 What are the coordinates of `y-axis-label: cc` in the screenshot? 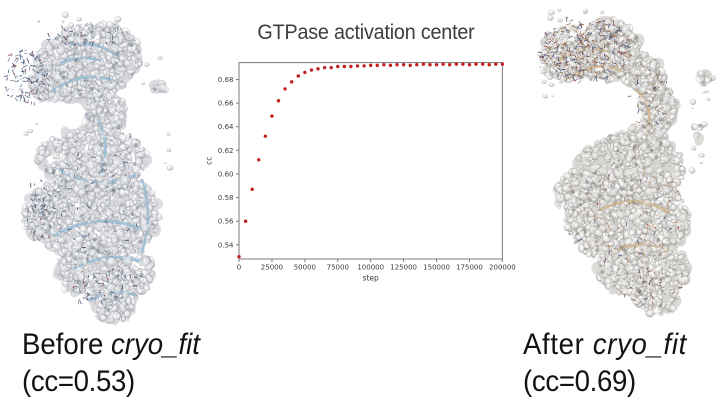 It's located at (209, 161).